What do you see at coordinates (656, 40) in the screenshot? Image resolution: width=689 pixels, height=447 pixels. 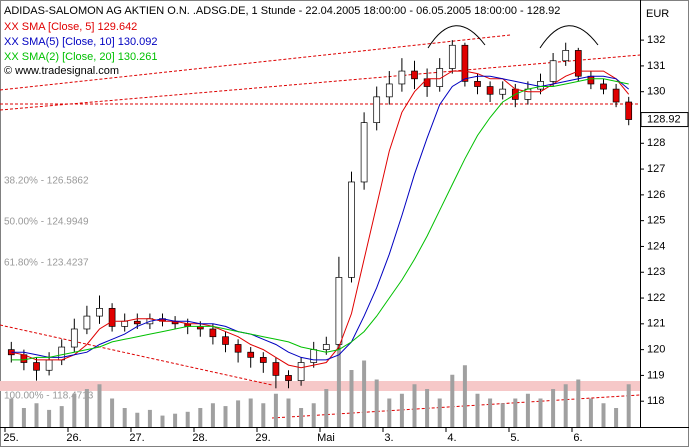 I see `y-tick-label: 132` at bounding box center [656, 40].